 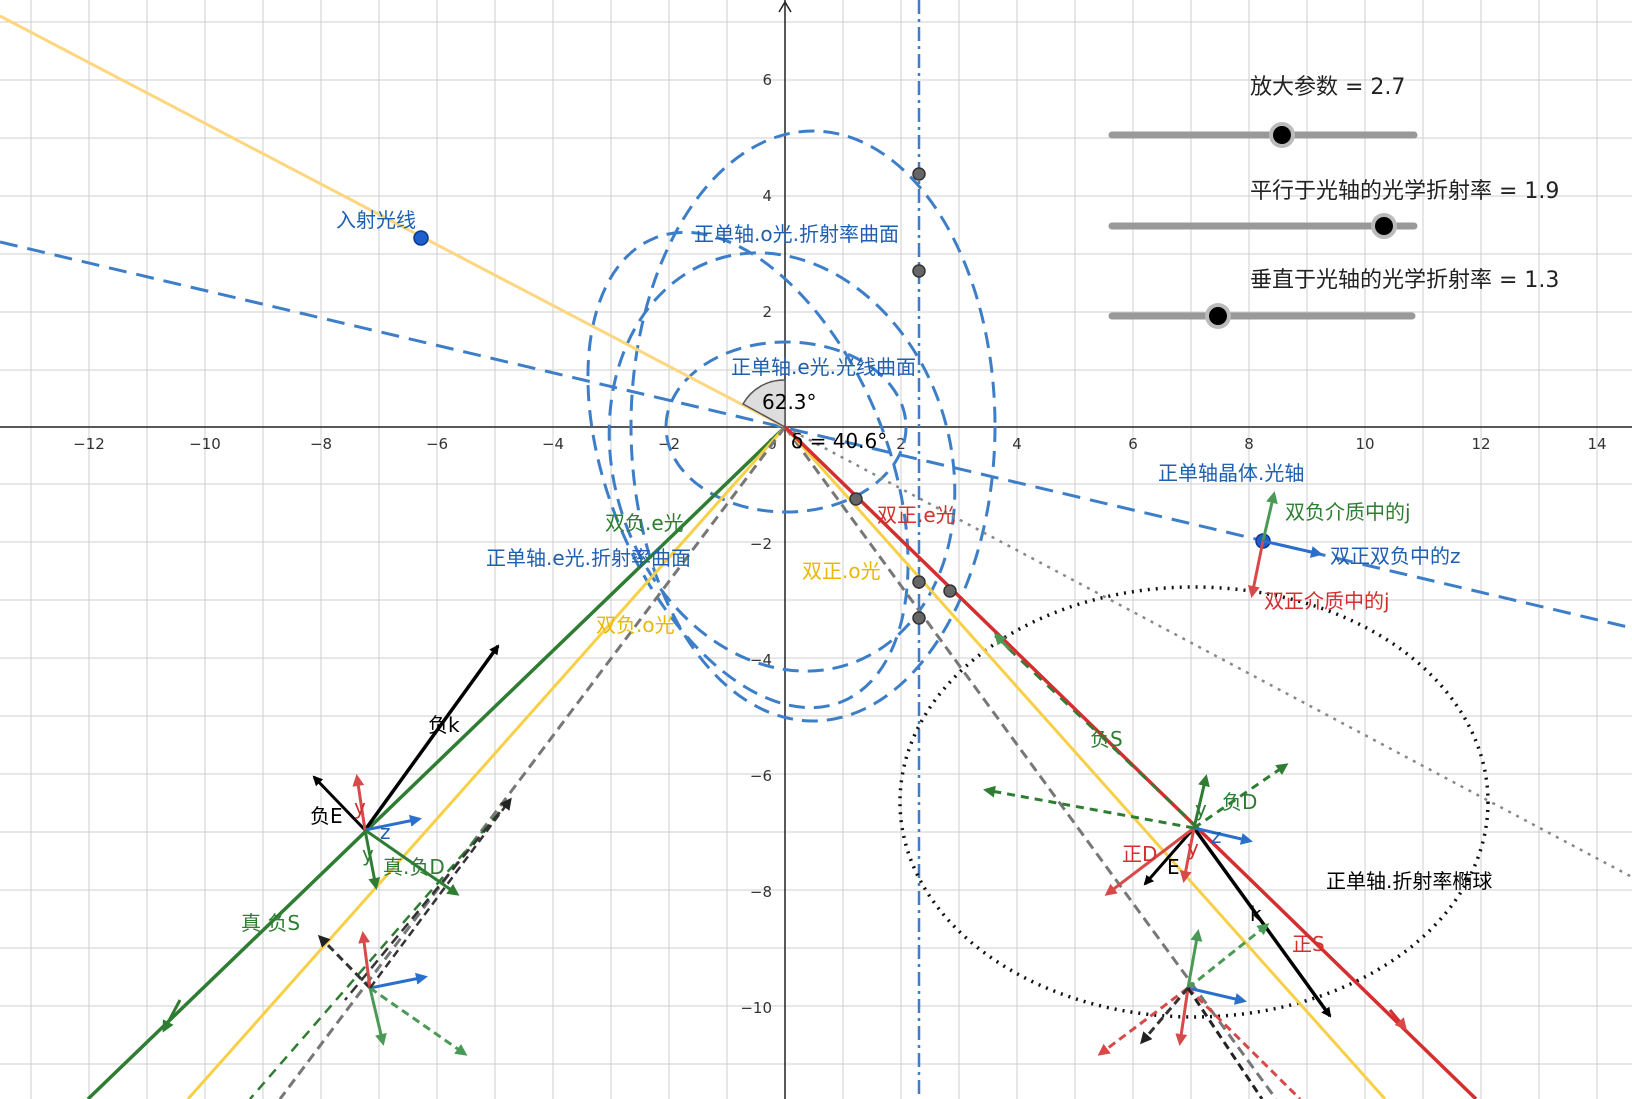 I want to click on left-lower-vectors, so click(x=414, y=926).